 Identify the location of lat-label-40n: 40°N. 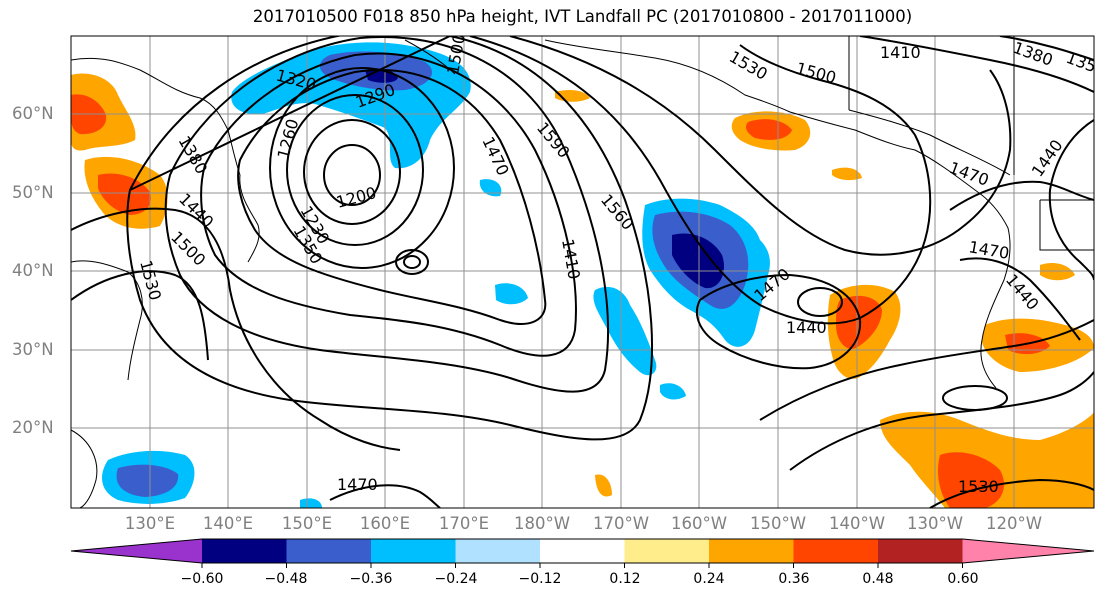
(33, 270).